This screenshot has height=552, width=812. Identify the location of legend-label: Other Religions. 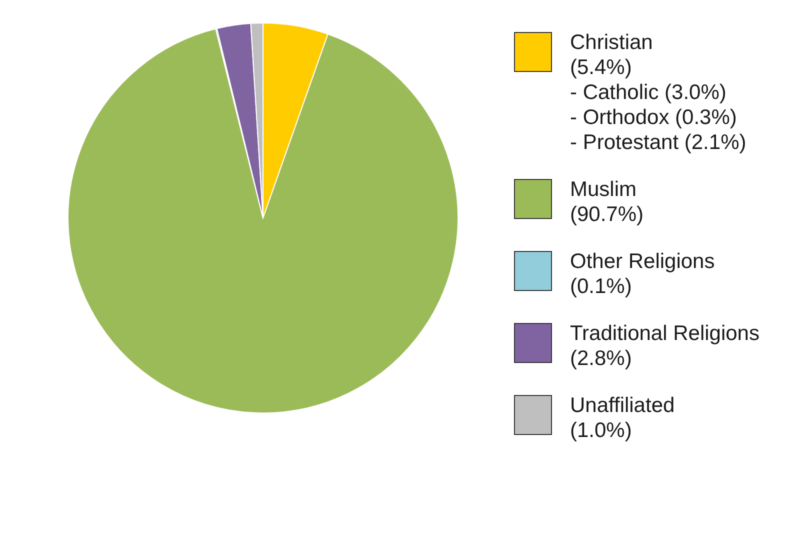
(642, 261).